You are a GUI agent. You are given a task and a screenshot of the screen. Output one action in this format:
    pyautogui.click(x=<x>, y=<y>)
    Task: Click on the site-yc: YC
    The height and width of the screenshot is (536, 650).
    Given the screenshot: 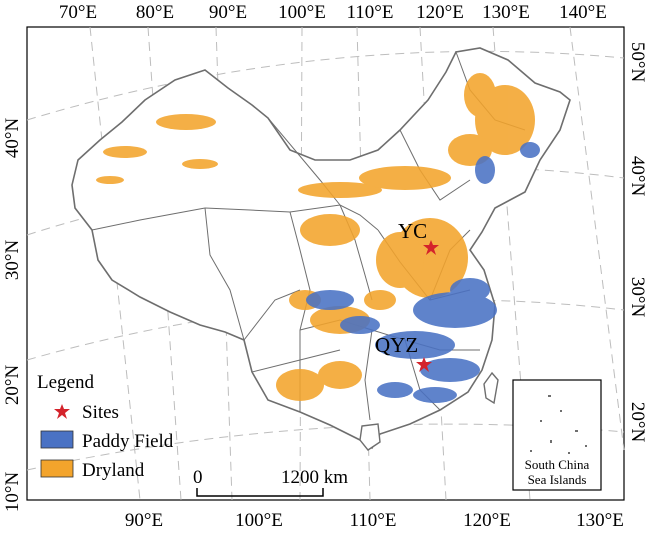 What is the action you would take?
    pyautogui.click(x=418, y=237)
    